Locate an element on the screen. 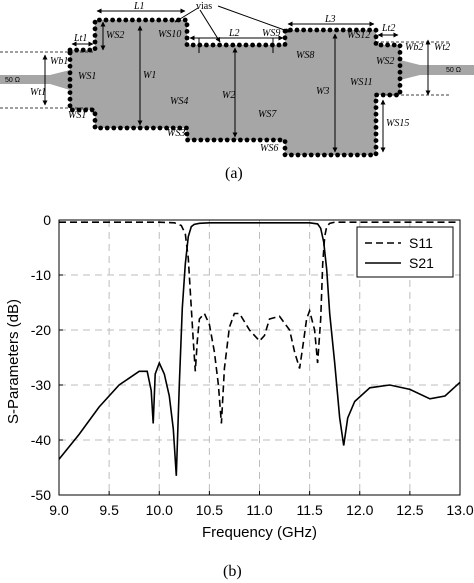  label-WS12: WS12 is located at coordinates (358, 35).